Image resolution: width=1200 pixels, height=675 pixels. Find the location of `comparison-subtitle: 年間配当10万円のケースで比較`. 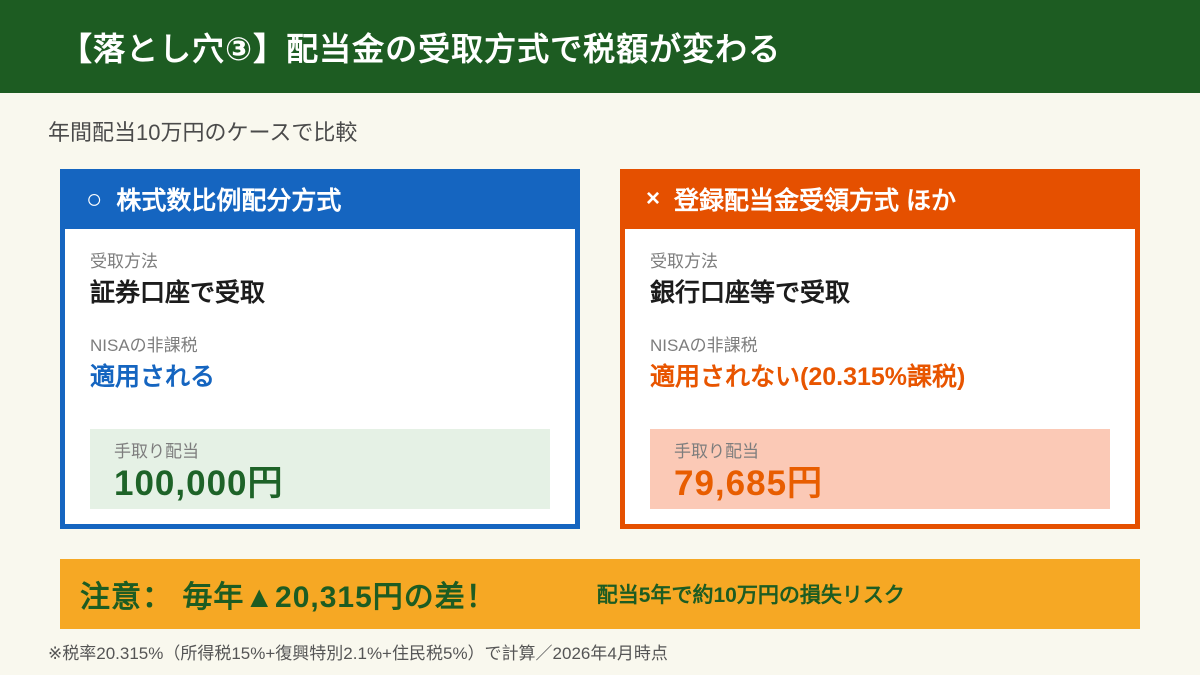

comparison-subtitle: 年間配当10万円のケースで比較 is located at coordinates (203, 132).